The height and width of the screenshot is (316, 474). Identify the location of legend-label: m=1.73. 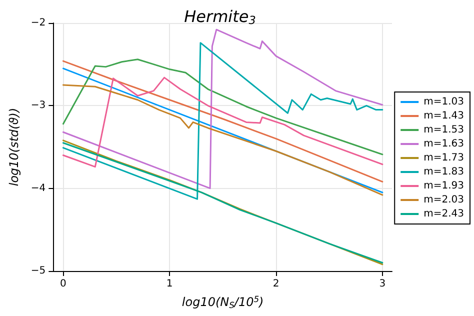
(444, 158).